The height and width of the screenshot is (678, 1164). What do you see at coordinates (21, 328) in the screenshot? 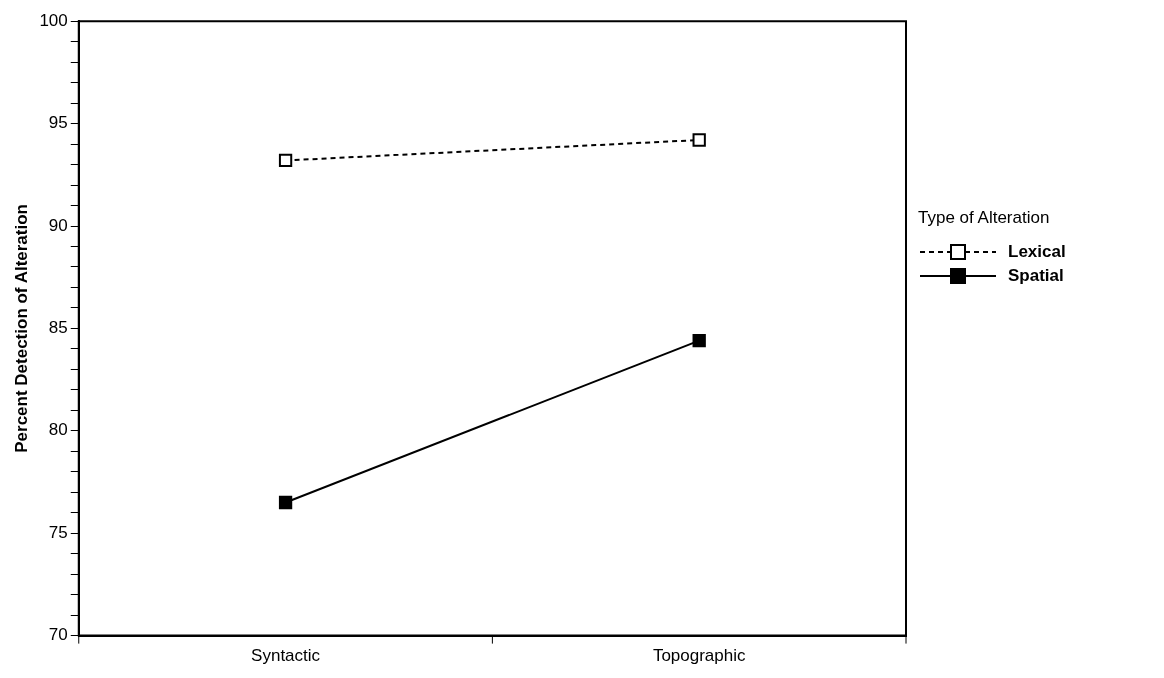
I see `y-axis-title: Percent Detection of Alteration` at bounding box center [21, 328].